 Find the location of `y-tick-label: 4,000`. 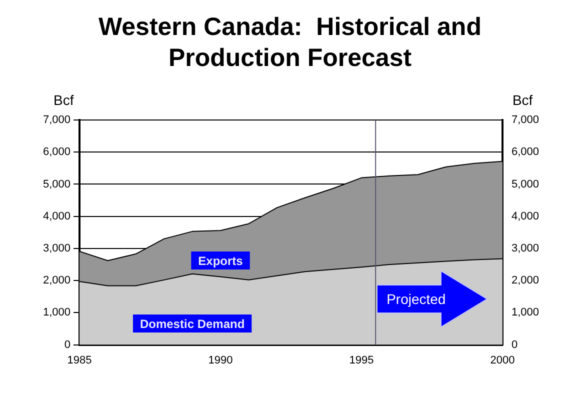

y-tick-label: 4,000 is located at coordinates (56, 216).